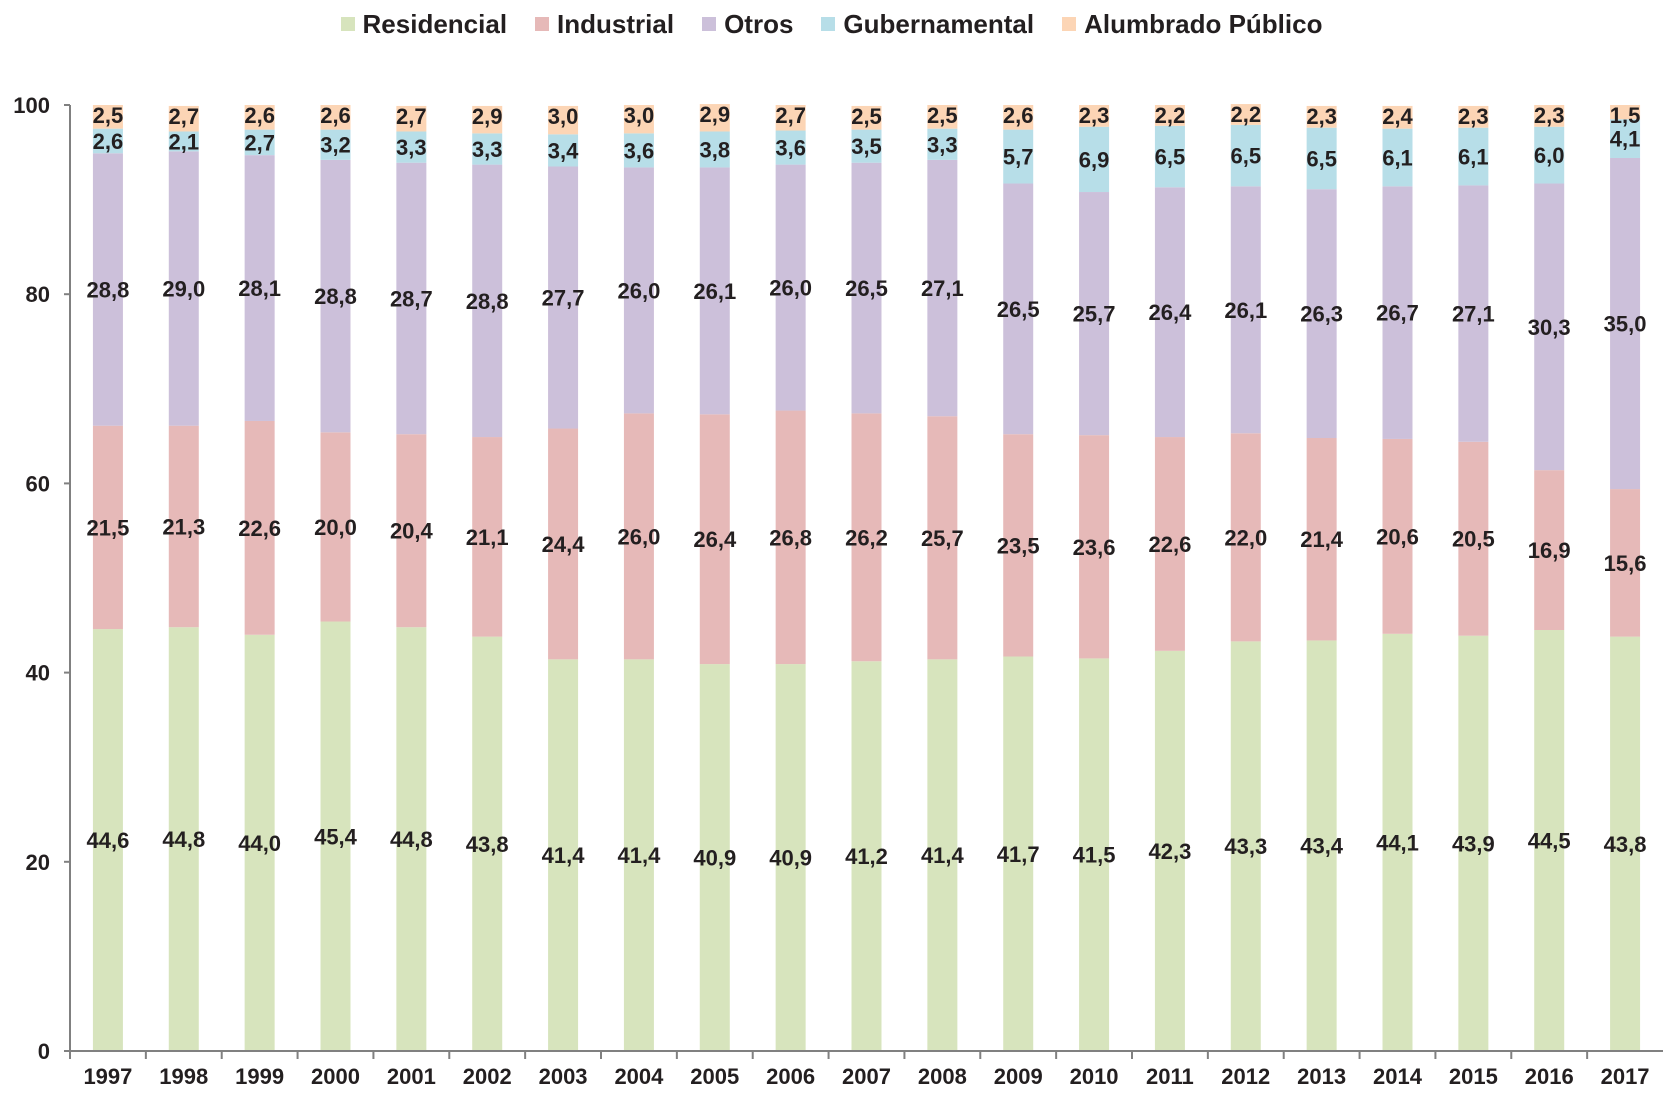  I want to click on data-label-2016-1: 16,9, so click(1549, 550).